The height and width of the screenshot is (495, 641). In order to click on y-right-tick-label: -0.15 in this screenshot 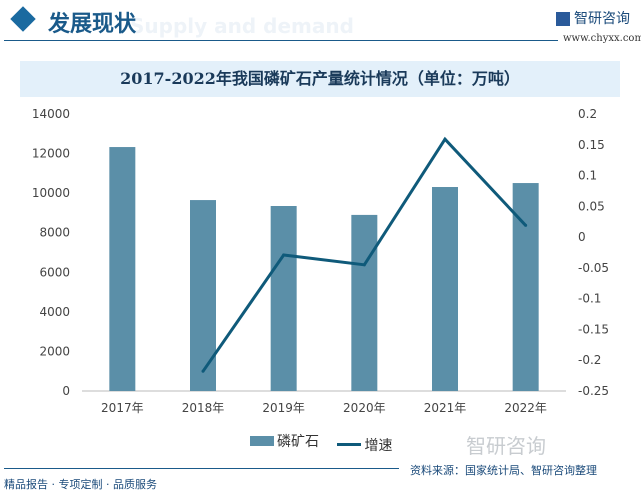, I will do `click(593, 329)`.